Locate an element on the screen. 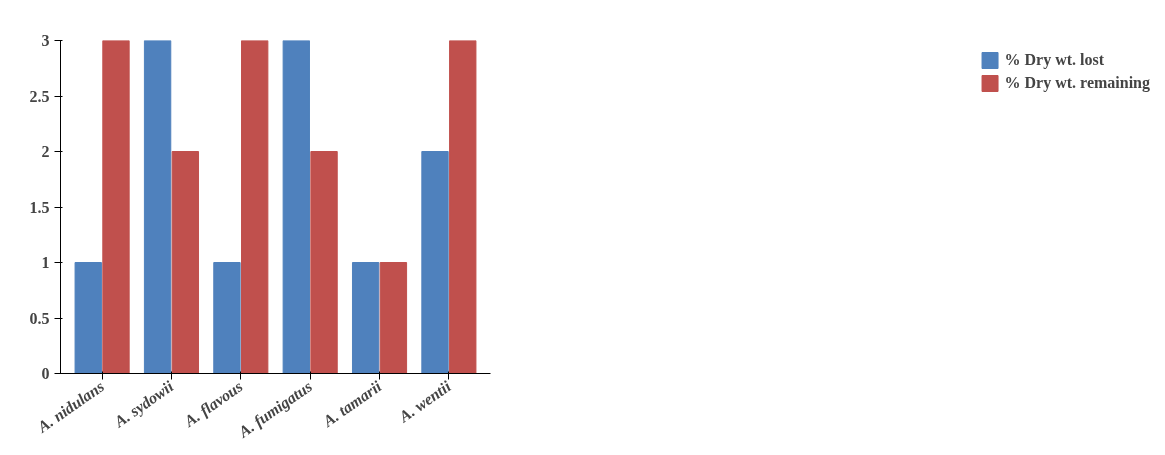 The width and height of the screenshot is (1165, 455). y-tick-label: 0.5 is located at coordinates (39, 318).